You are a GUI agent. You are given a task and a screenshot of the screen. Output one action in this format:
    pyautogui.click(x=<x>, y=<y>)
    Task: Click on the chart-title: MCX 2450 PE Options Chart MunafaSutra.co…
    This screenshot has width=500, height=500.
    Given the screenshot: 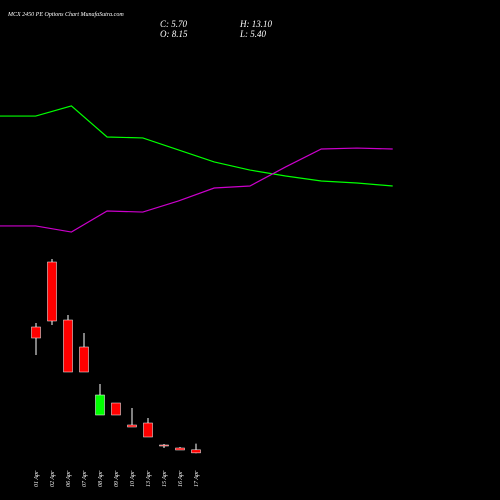 What is the action you would take?
    pyautogui.click(x=65, y=14)
    